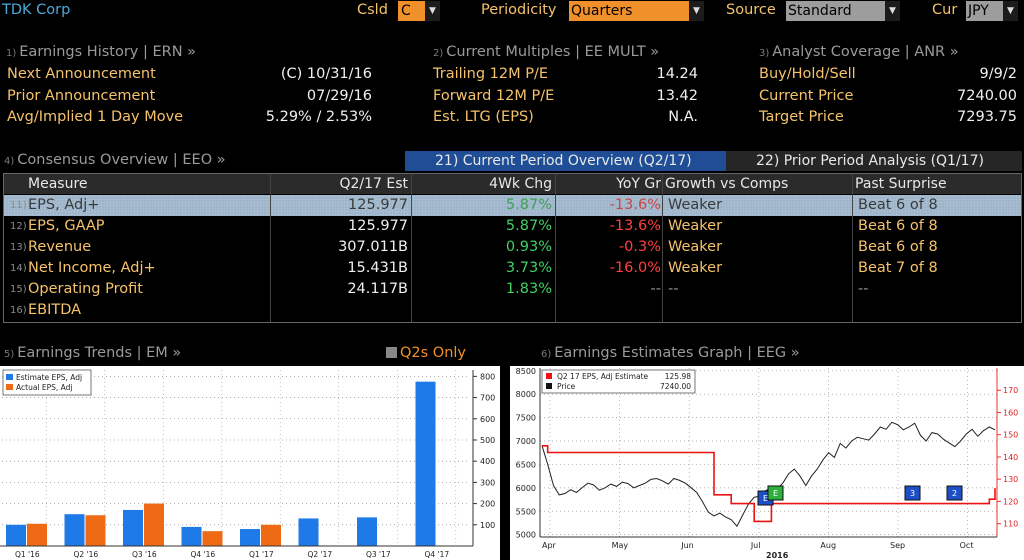 This screenshot has height=560, width=1024. What do you see at coordinates (843, 11) in the screenshot?
I see `source-dropdown: Standard ▼` at bounding box center [843, 11].